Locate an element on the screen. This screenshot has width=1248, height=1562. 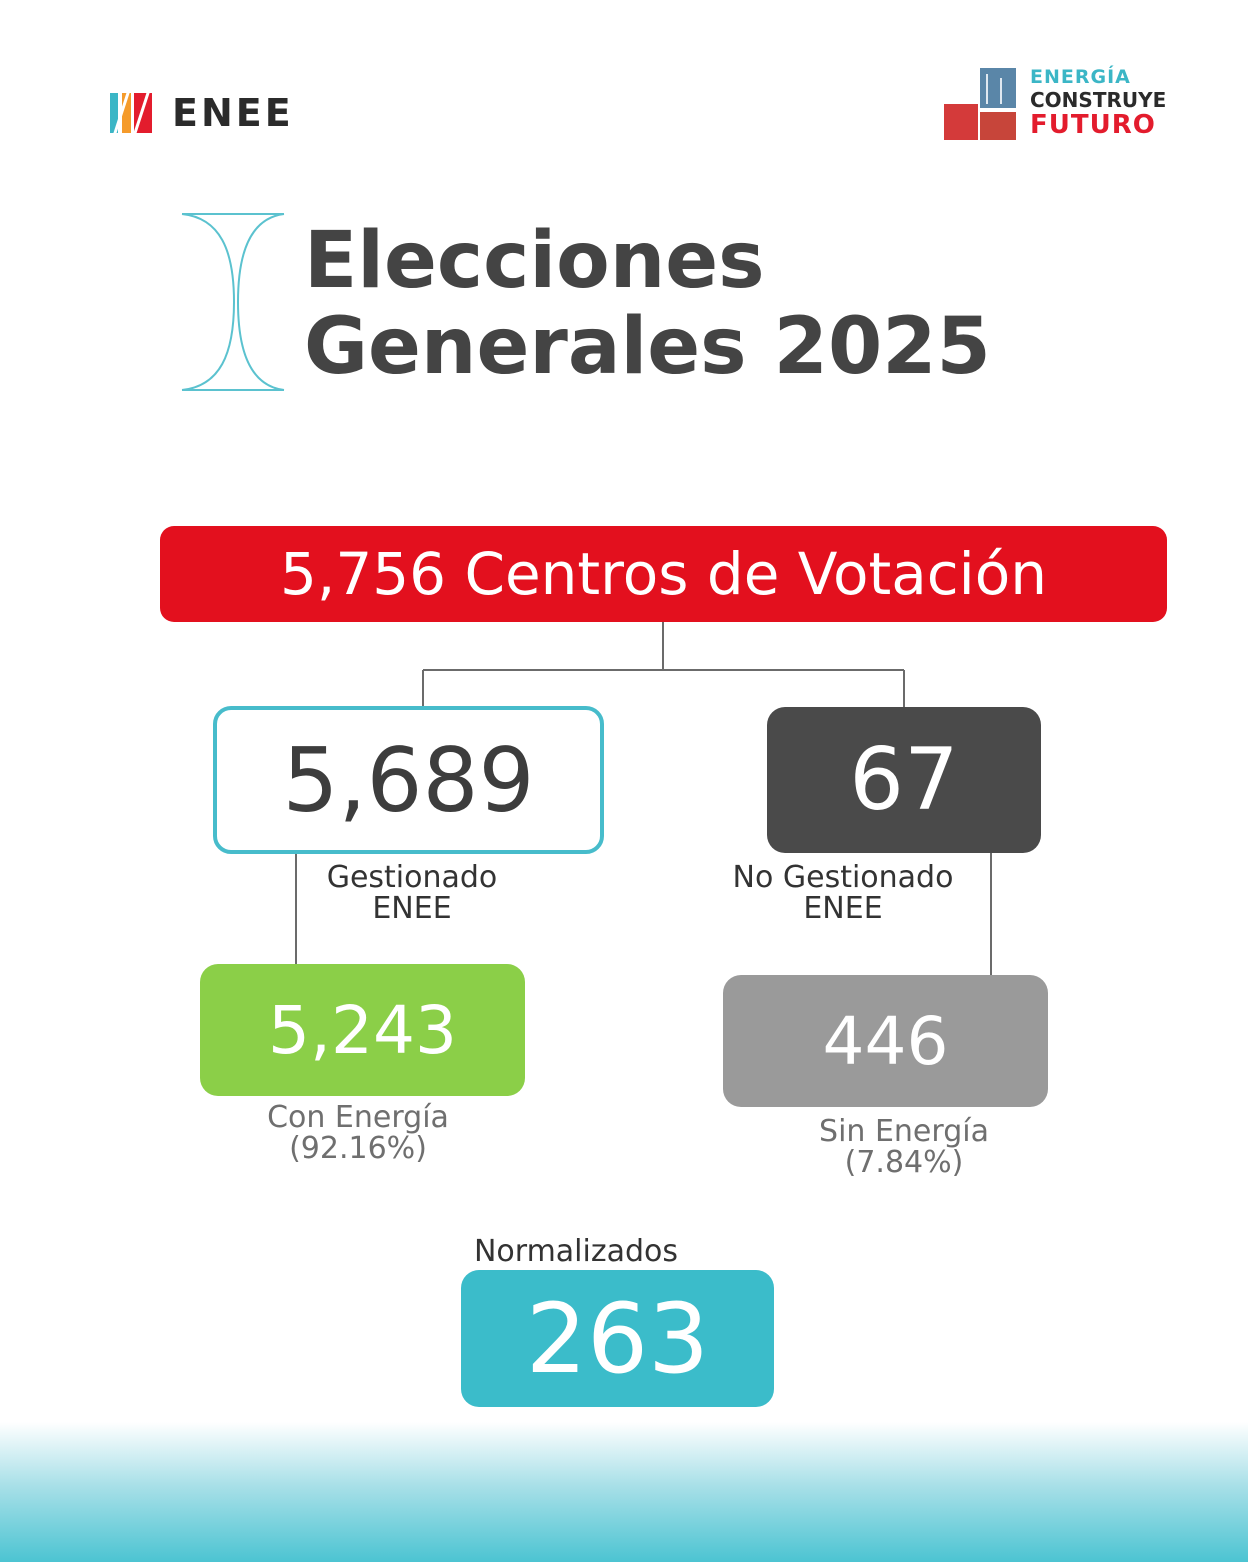
without-power-label-line1: Sin Energía is located at coordinates (904, 1131).